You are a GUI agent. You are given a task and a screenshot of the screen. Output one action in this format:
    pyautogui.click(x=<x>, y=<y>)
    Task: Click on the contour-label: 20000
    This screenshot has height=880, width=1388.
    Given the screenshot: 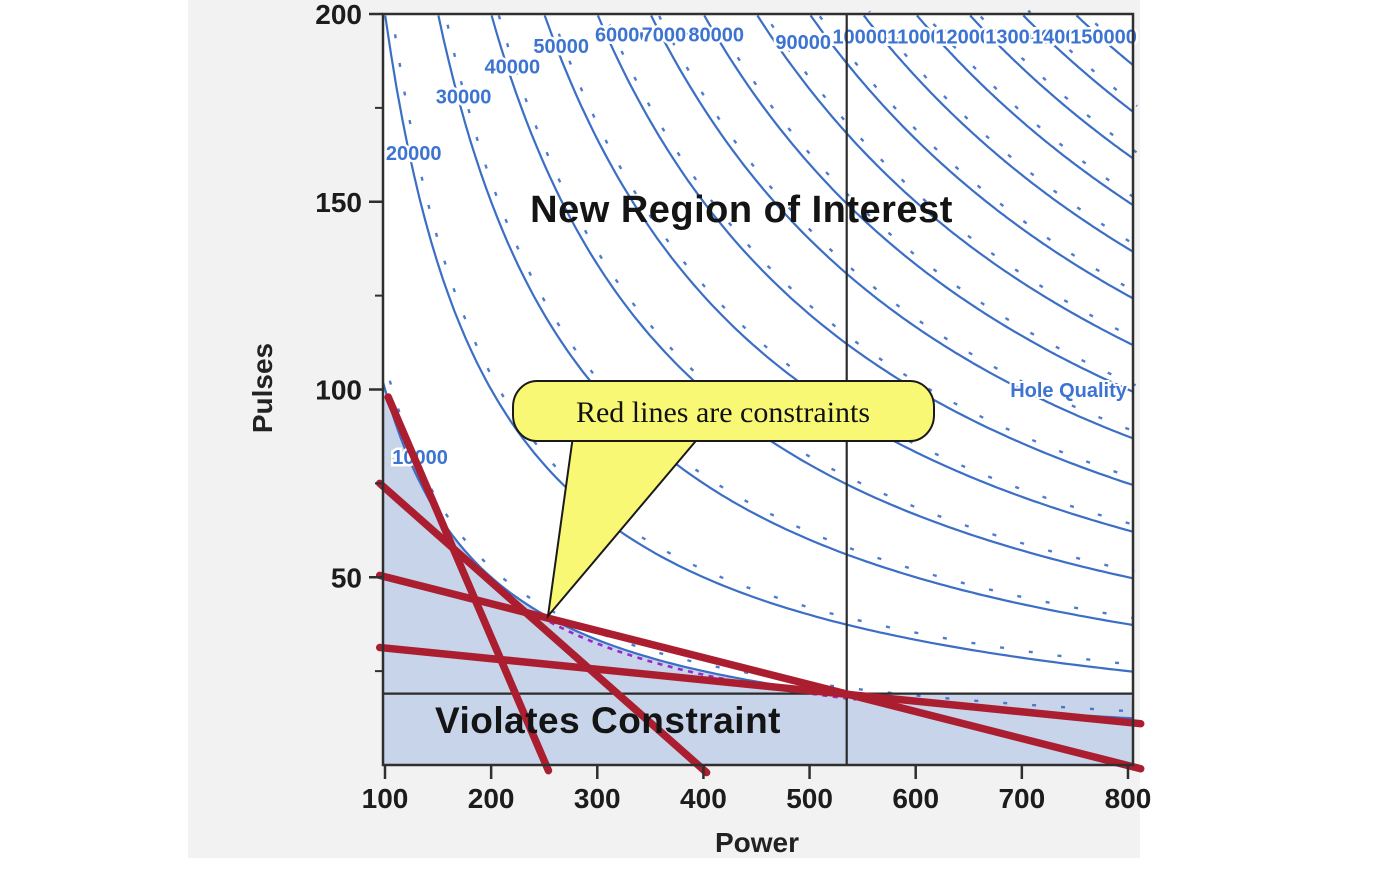 What is the action you would take?
    pyautogui.click(x=414, y=154)
    